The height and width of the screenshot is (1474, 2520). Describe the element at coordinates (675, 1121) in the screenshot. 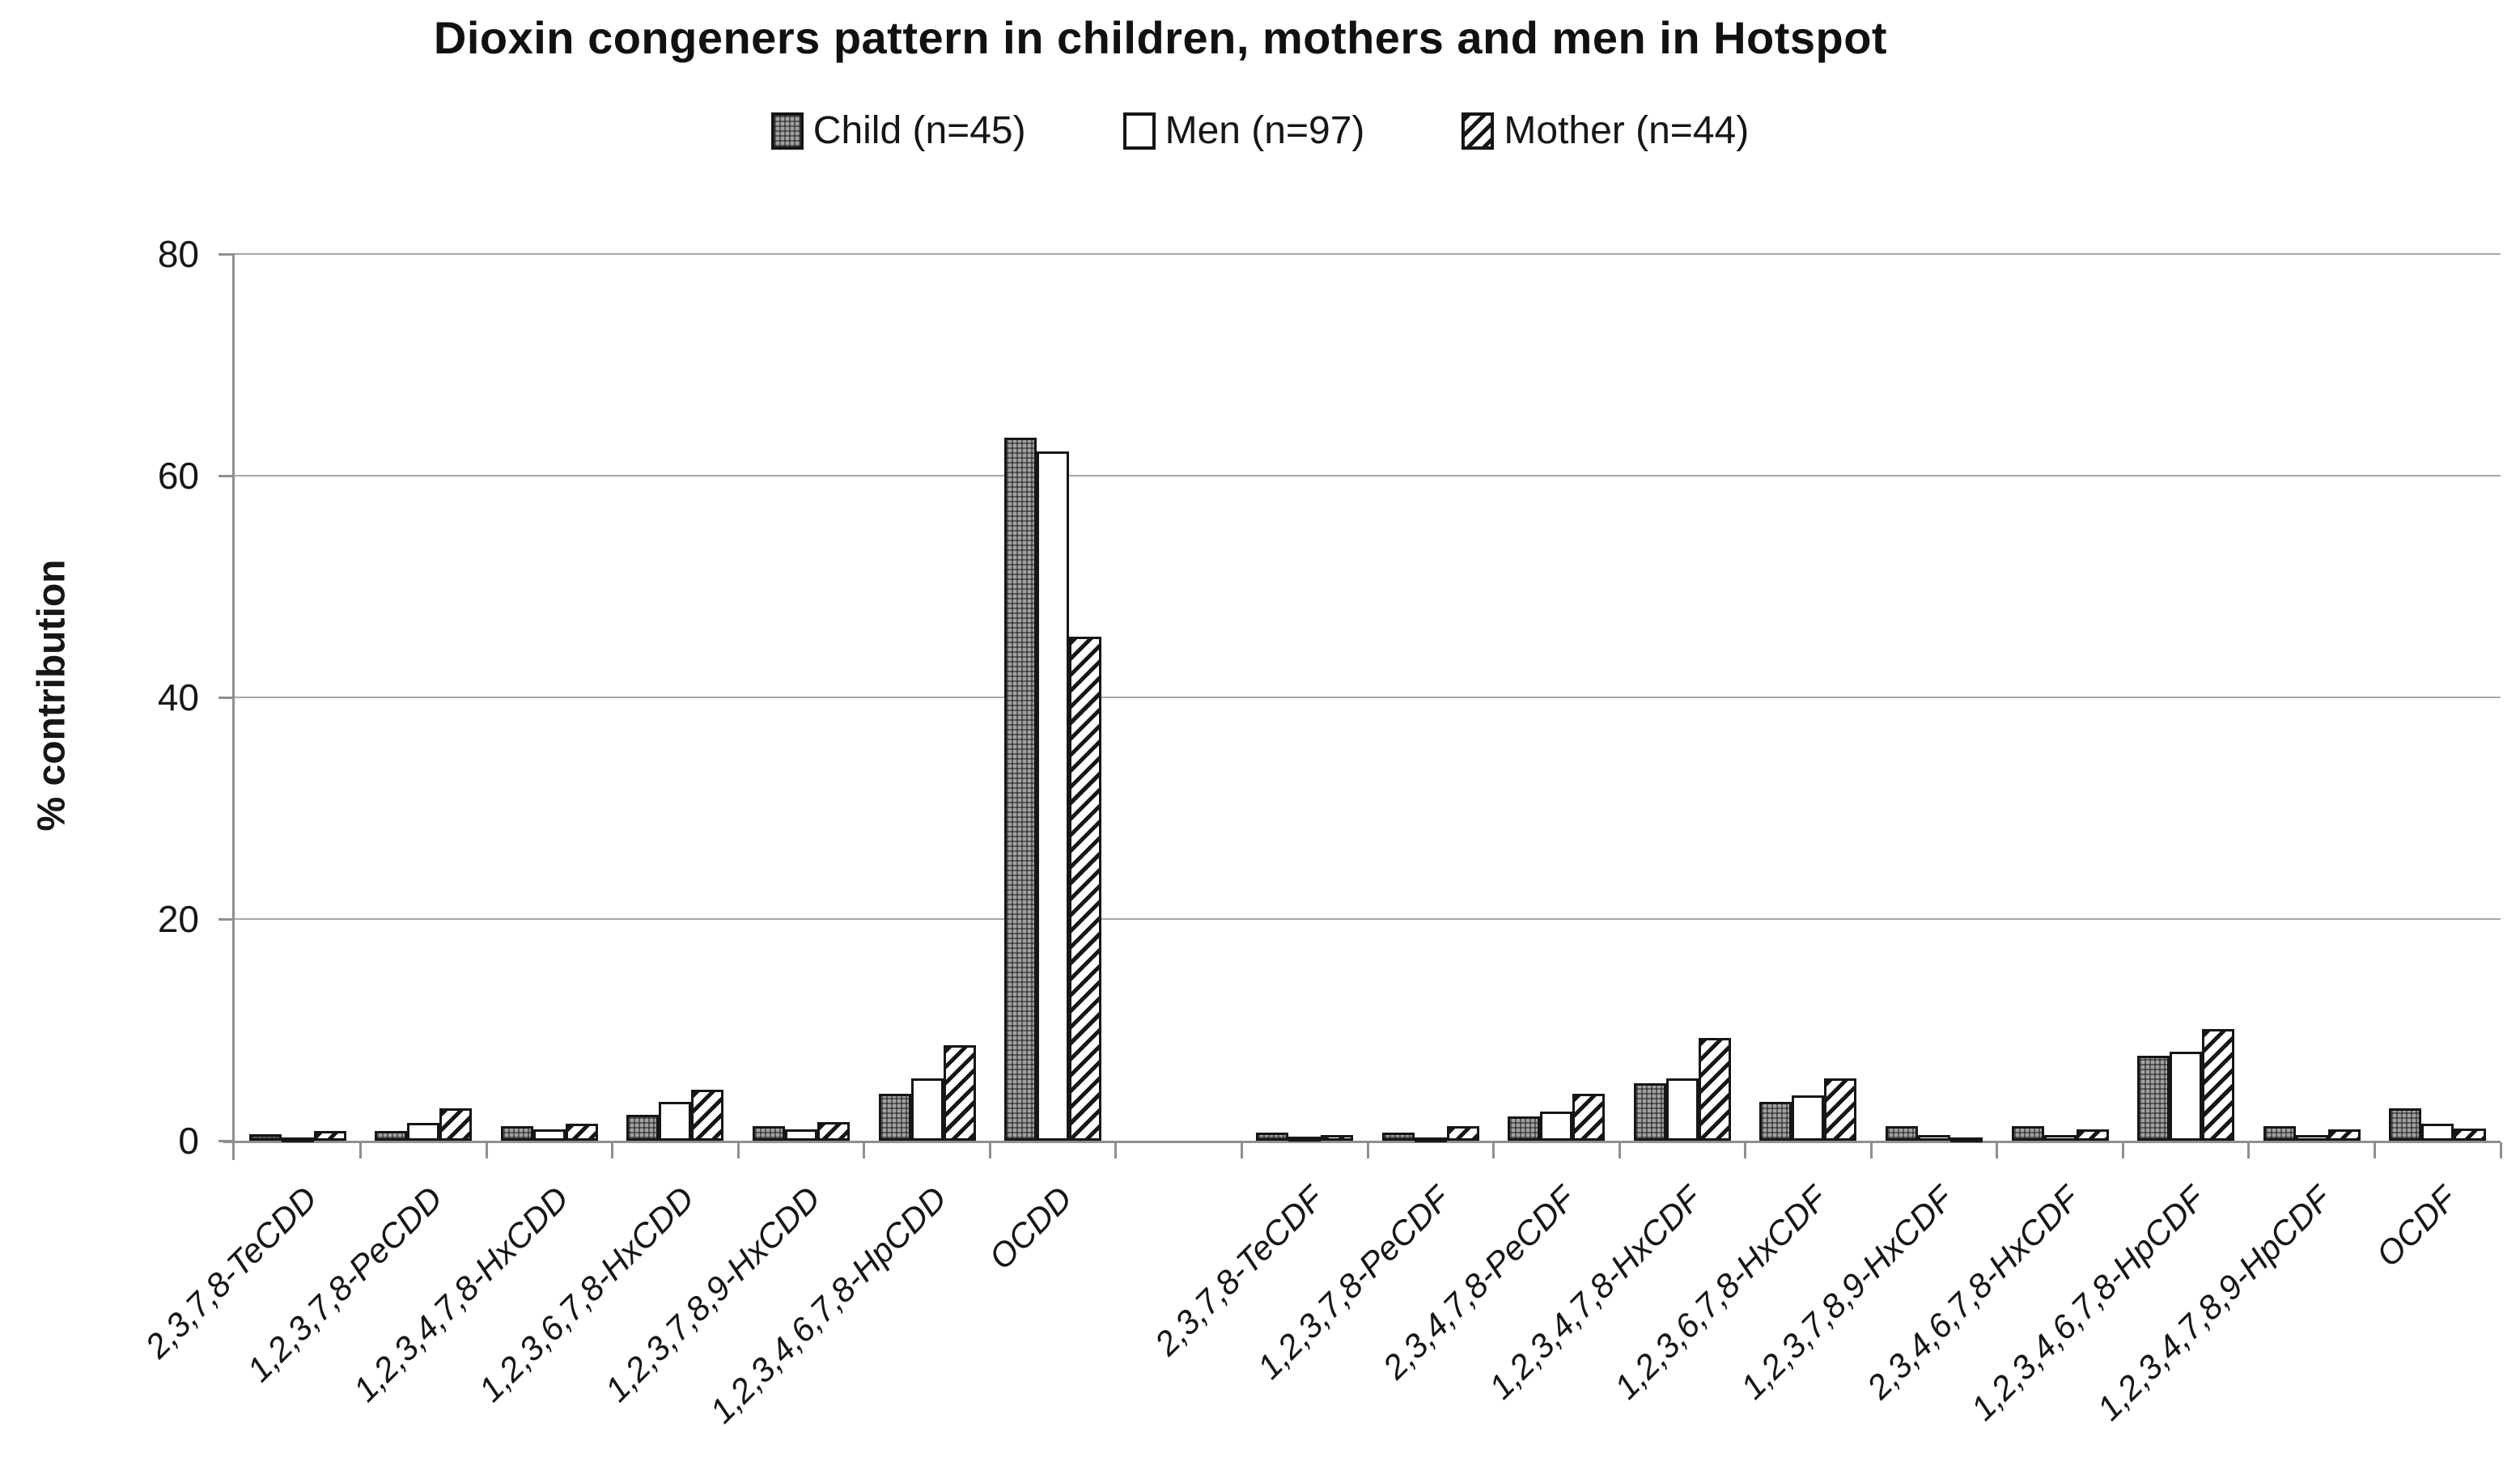

I see `bar-men-1,2,3,6,7,8-HxCDD` at that location.